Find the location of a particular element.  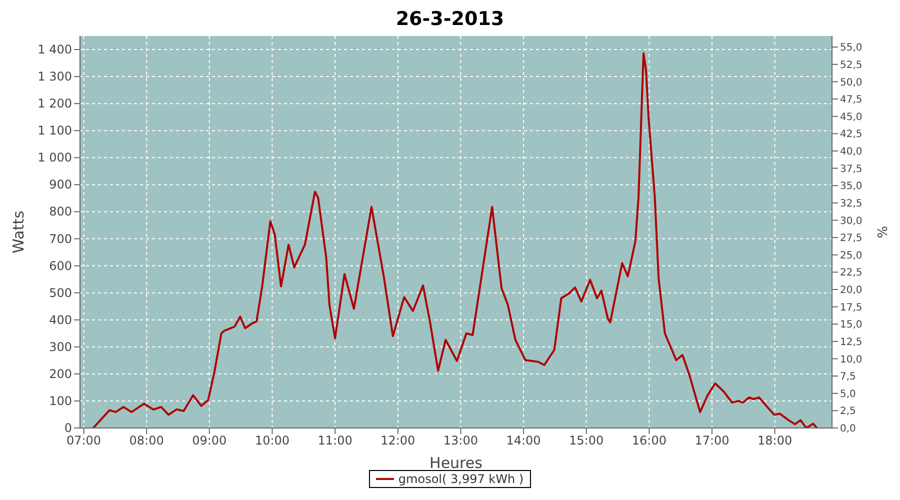

x-tick-label: 09:00 is located at coordinates (209, 441).